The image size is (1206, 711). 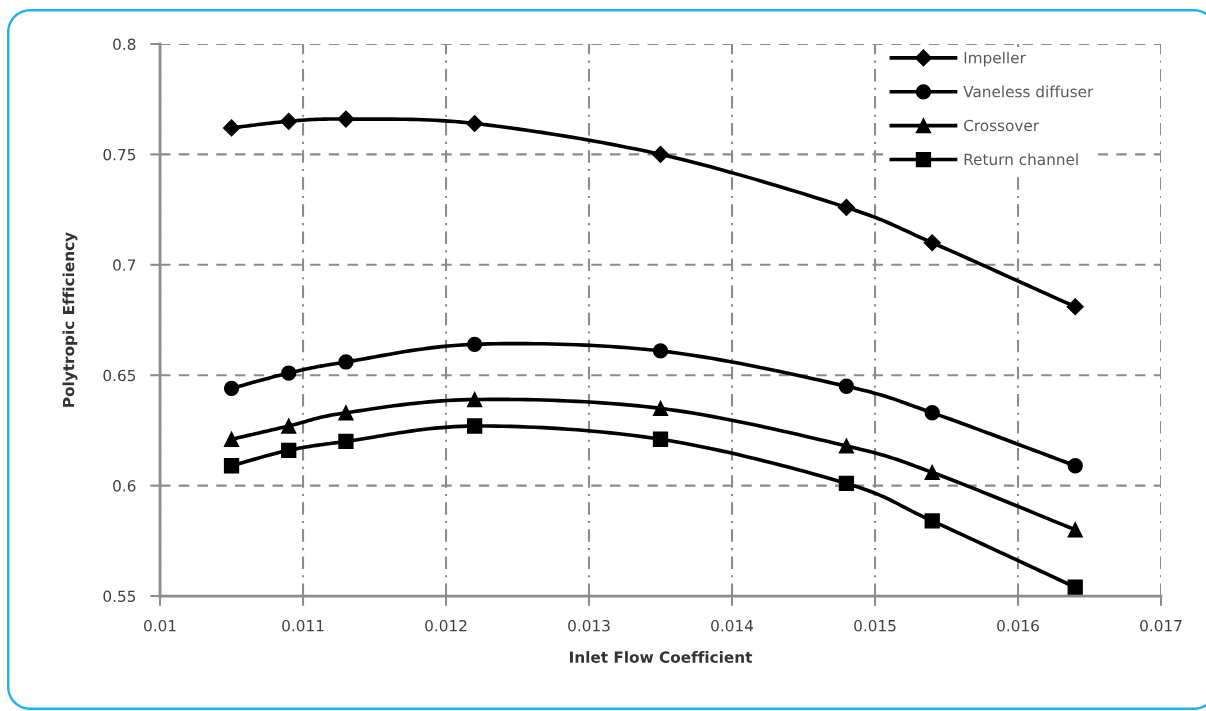 I want to click on x-tick-label: 0.013, so click(x=589, y=625).